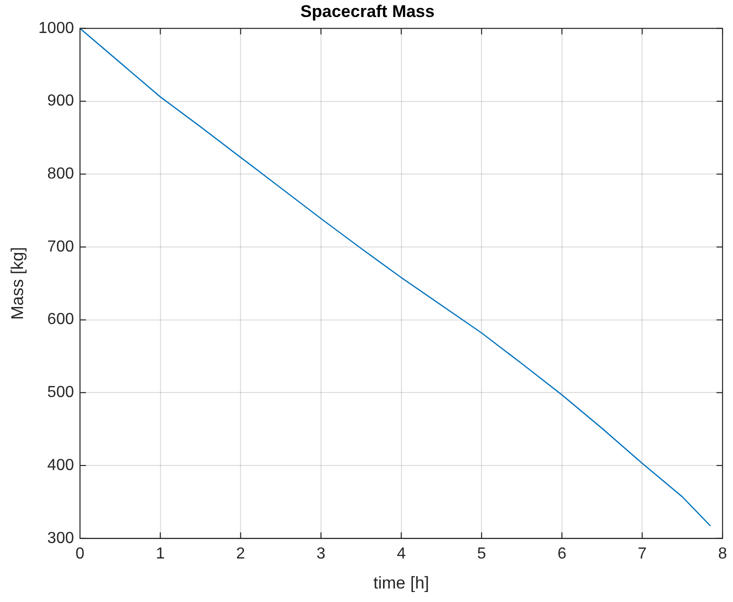 The width and height of the screenshot is (733, 602). What do you see at coordinates (481, 553) in the screenshot?
I see `x-tick-label: 5` at bounding box center [481, 553].